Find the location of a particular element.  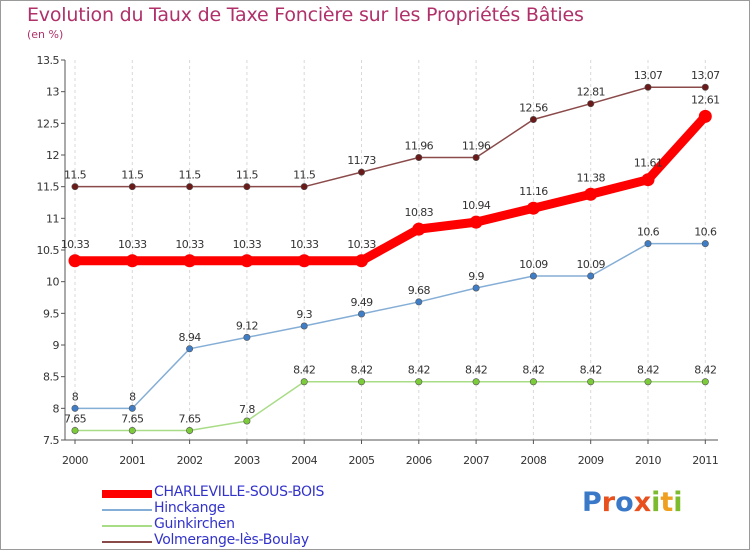

data-label: 11.96 is located at coordinates (419, 146).